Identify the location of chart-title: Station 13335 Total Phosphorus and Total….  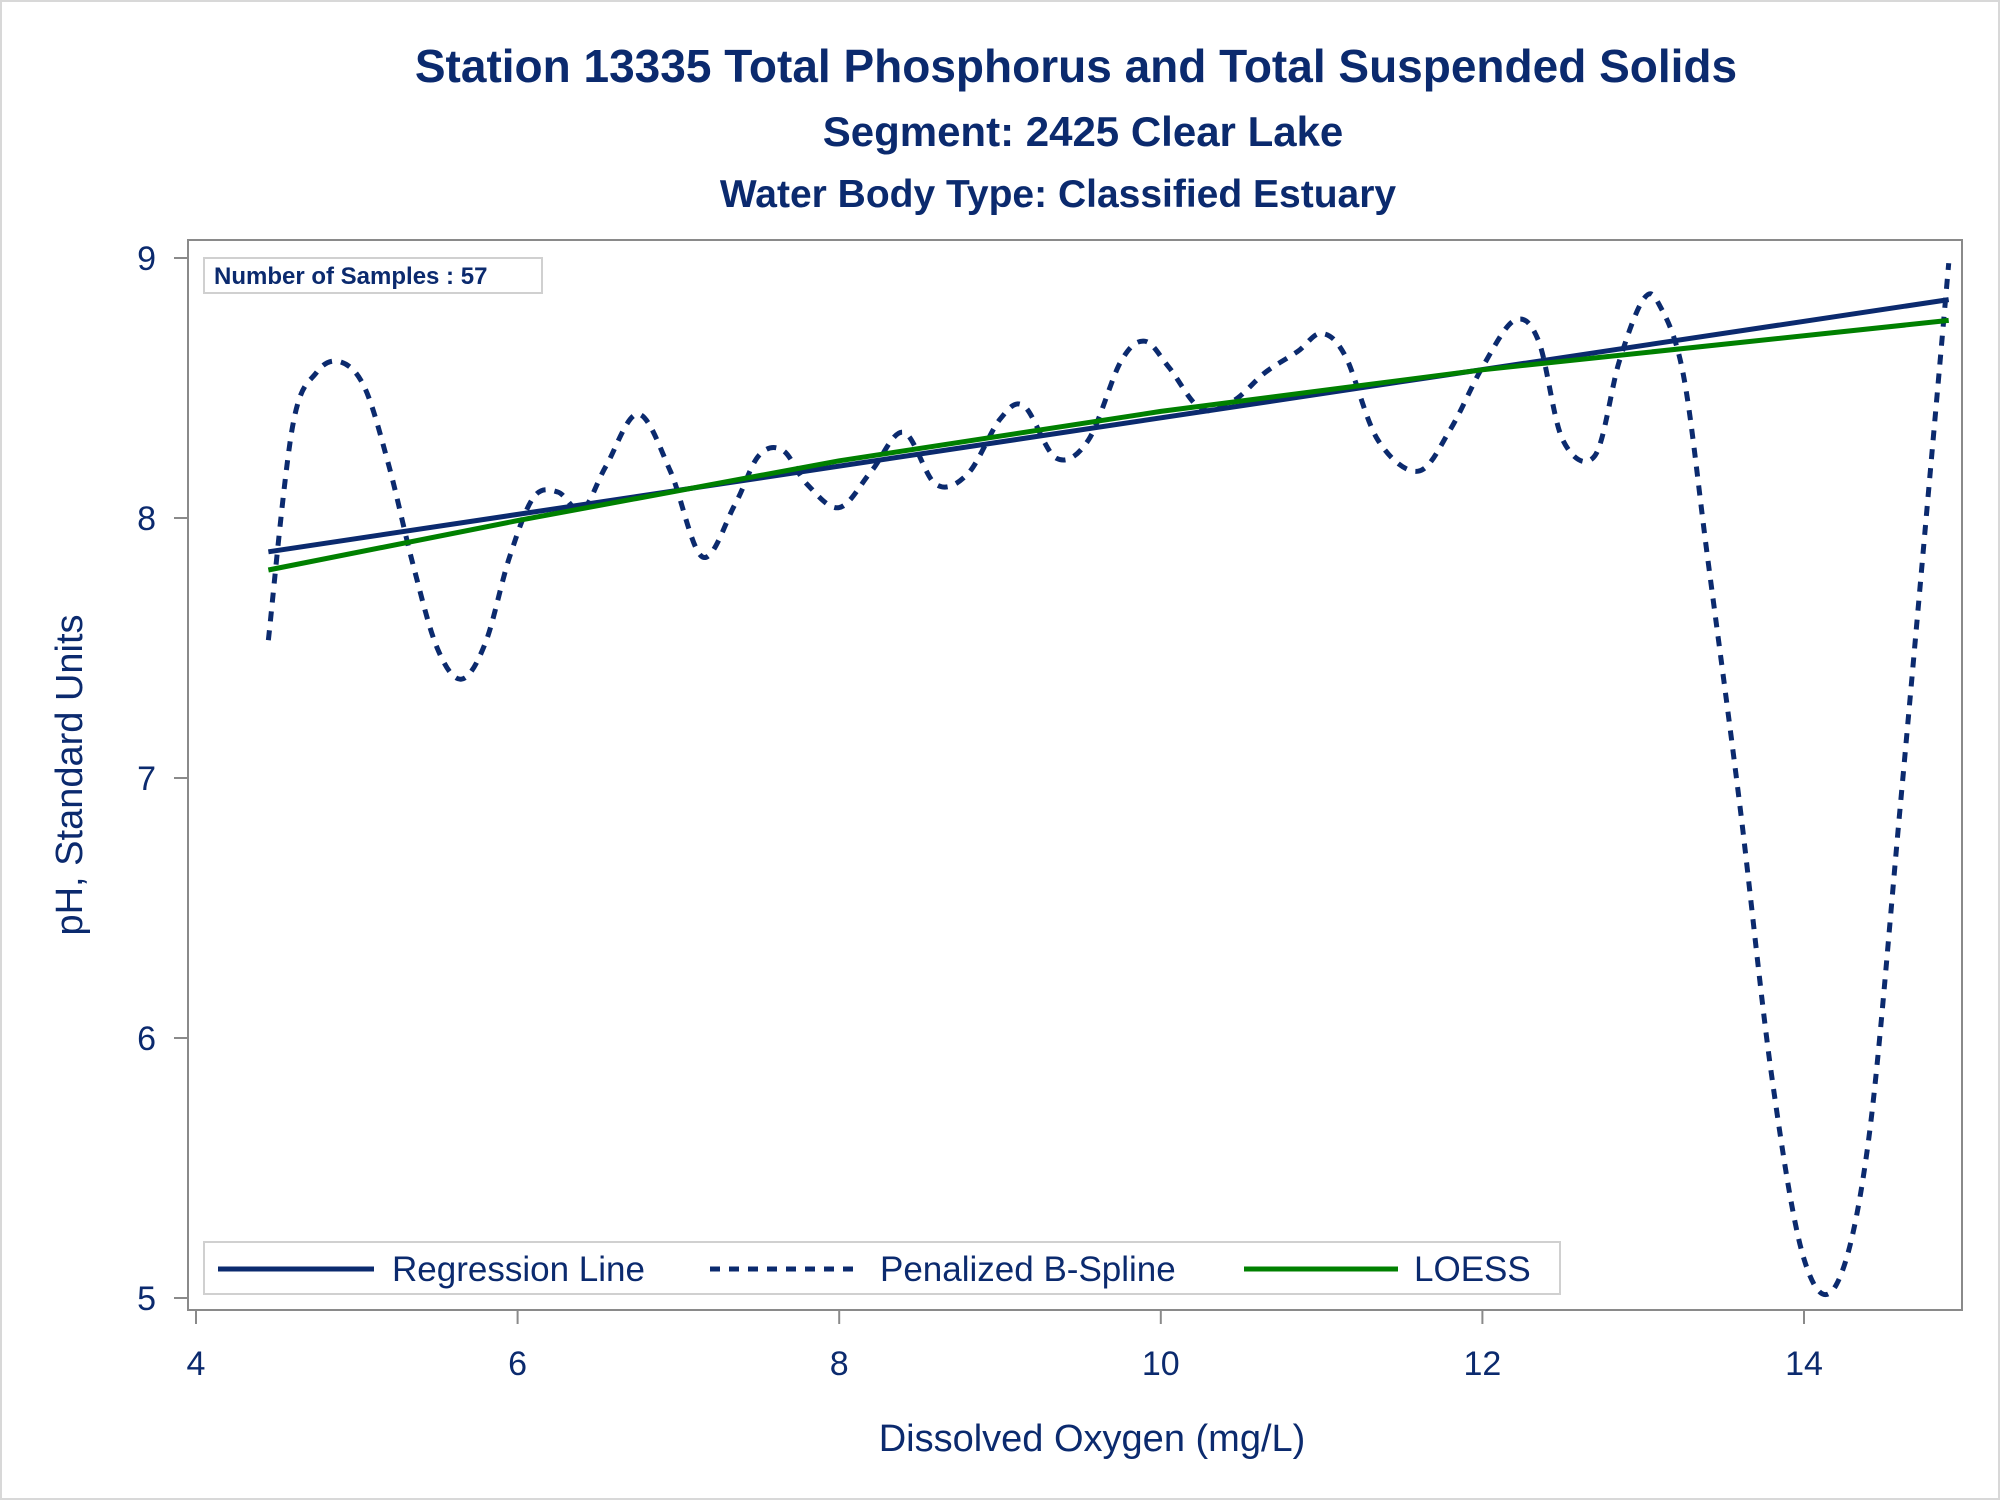
(1076, 66).